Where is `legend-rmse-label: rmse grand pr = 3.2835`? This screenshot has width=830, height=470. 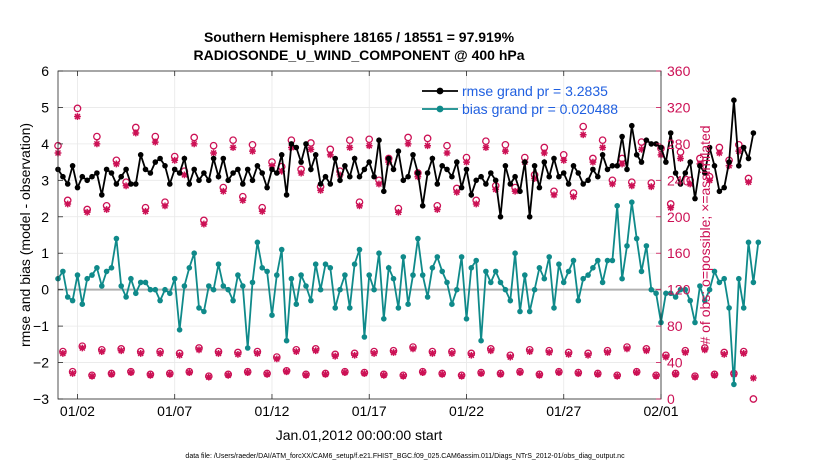 legend-rmse-label: rmse grand pr = 3.2835 is located at coordinates (535, 91).